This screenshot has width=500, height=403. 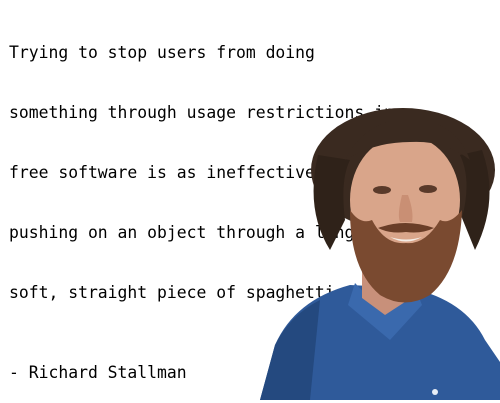 What do you see at coordinates (406, 239) in the screenshot?
I see `portrait-mouth` at bounding box center [406, 239].